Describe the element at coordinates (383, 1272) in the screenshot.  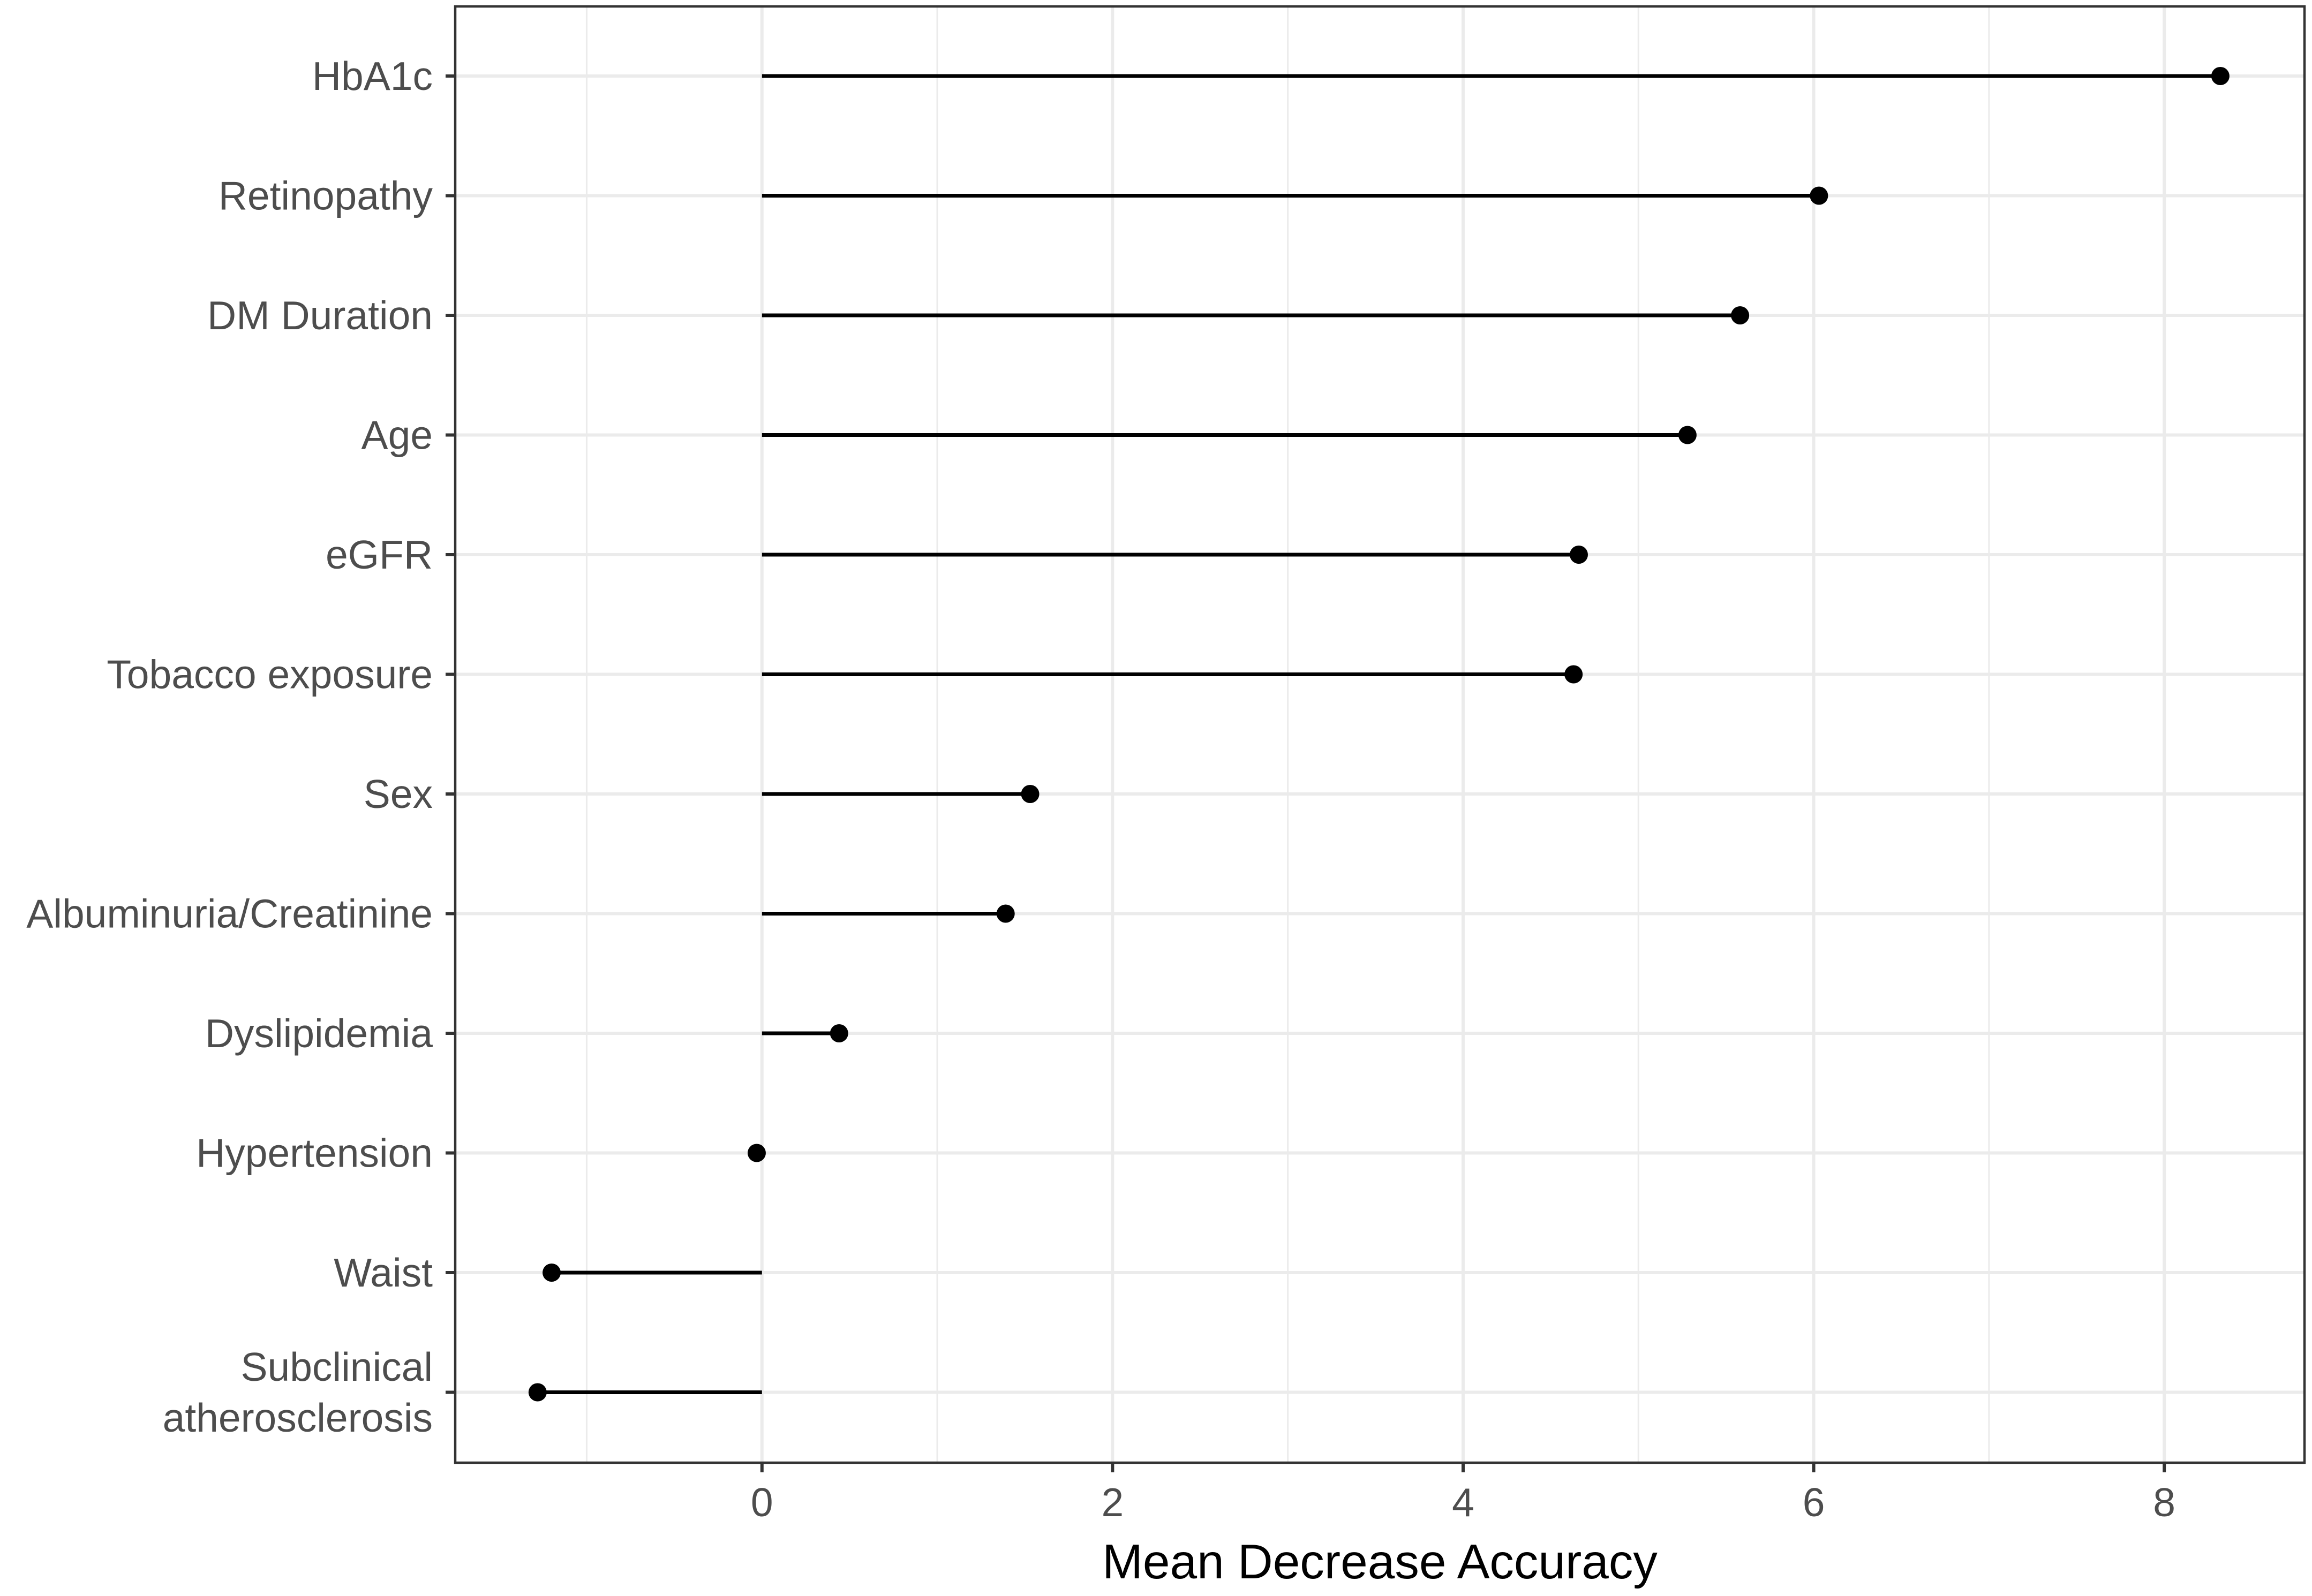
I see `y-tick-label: Waist` at that location.